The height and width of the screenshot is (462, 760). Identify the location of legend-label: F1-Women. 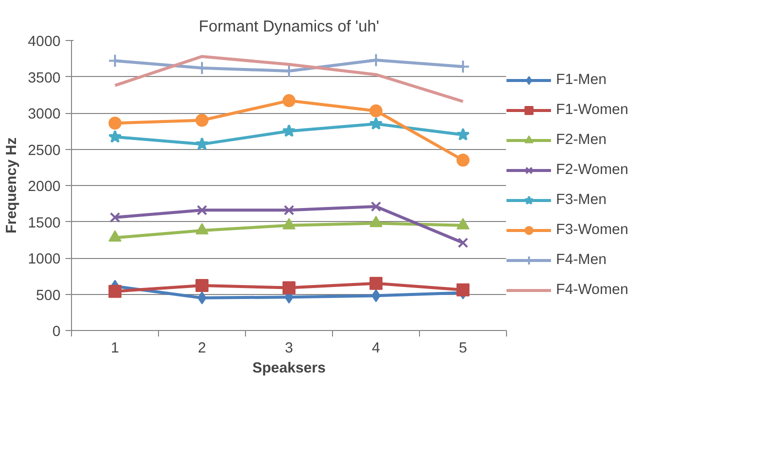
(592, 110).